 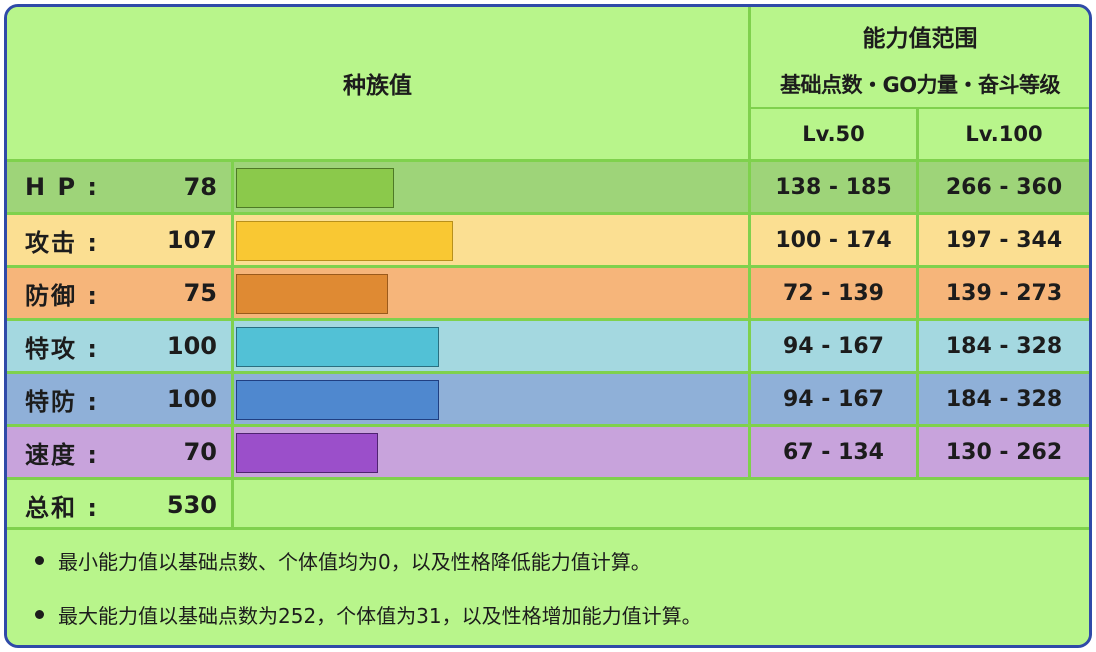 What do you see at coordinates (119, 346) in the screenshot?
I see `stat-label-cell: 特攻 : 100` at bounding box center [119, 346].